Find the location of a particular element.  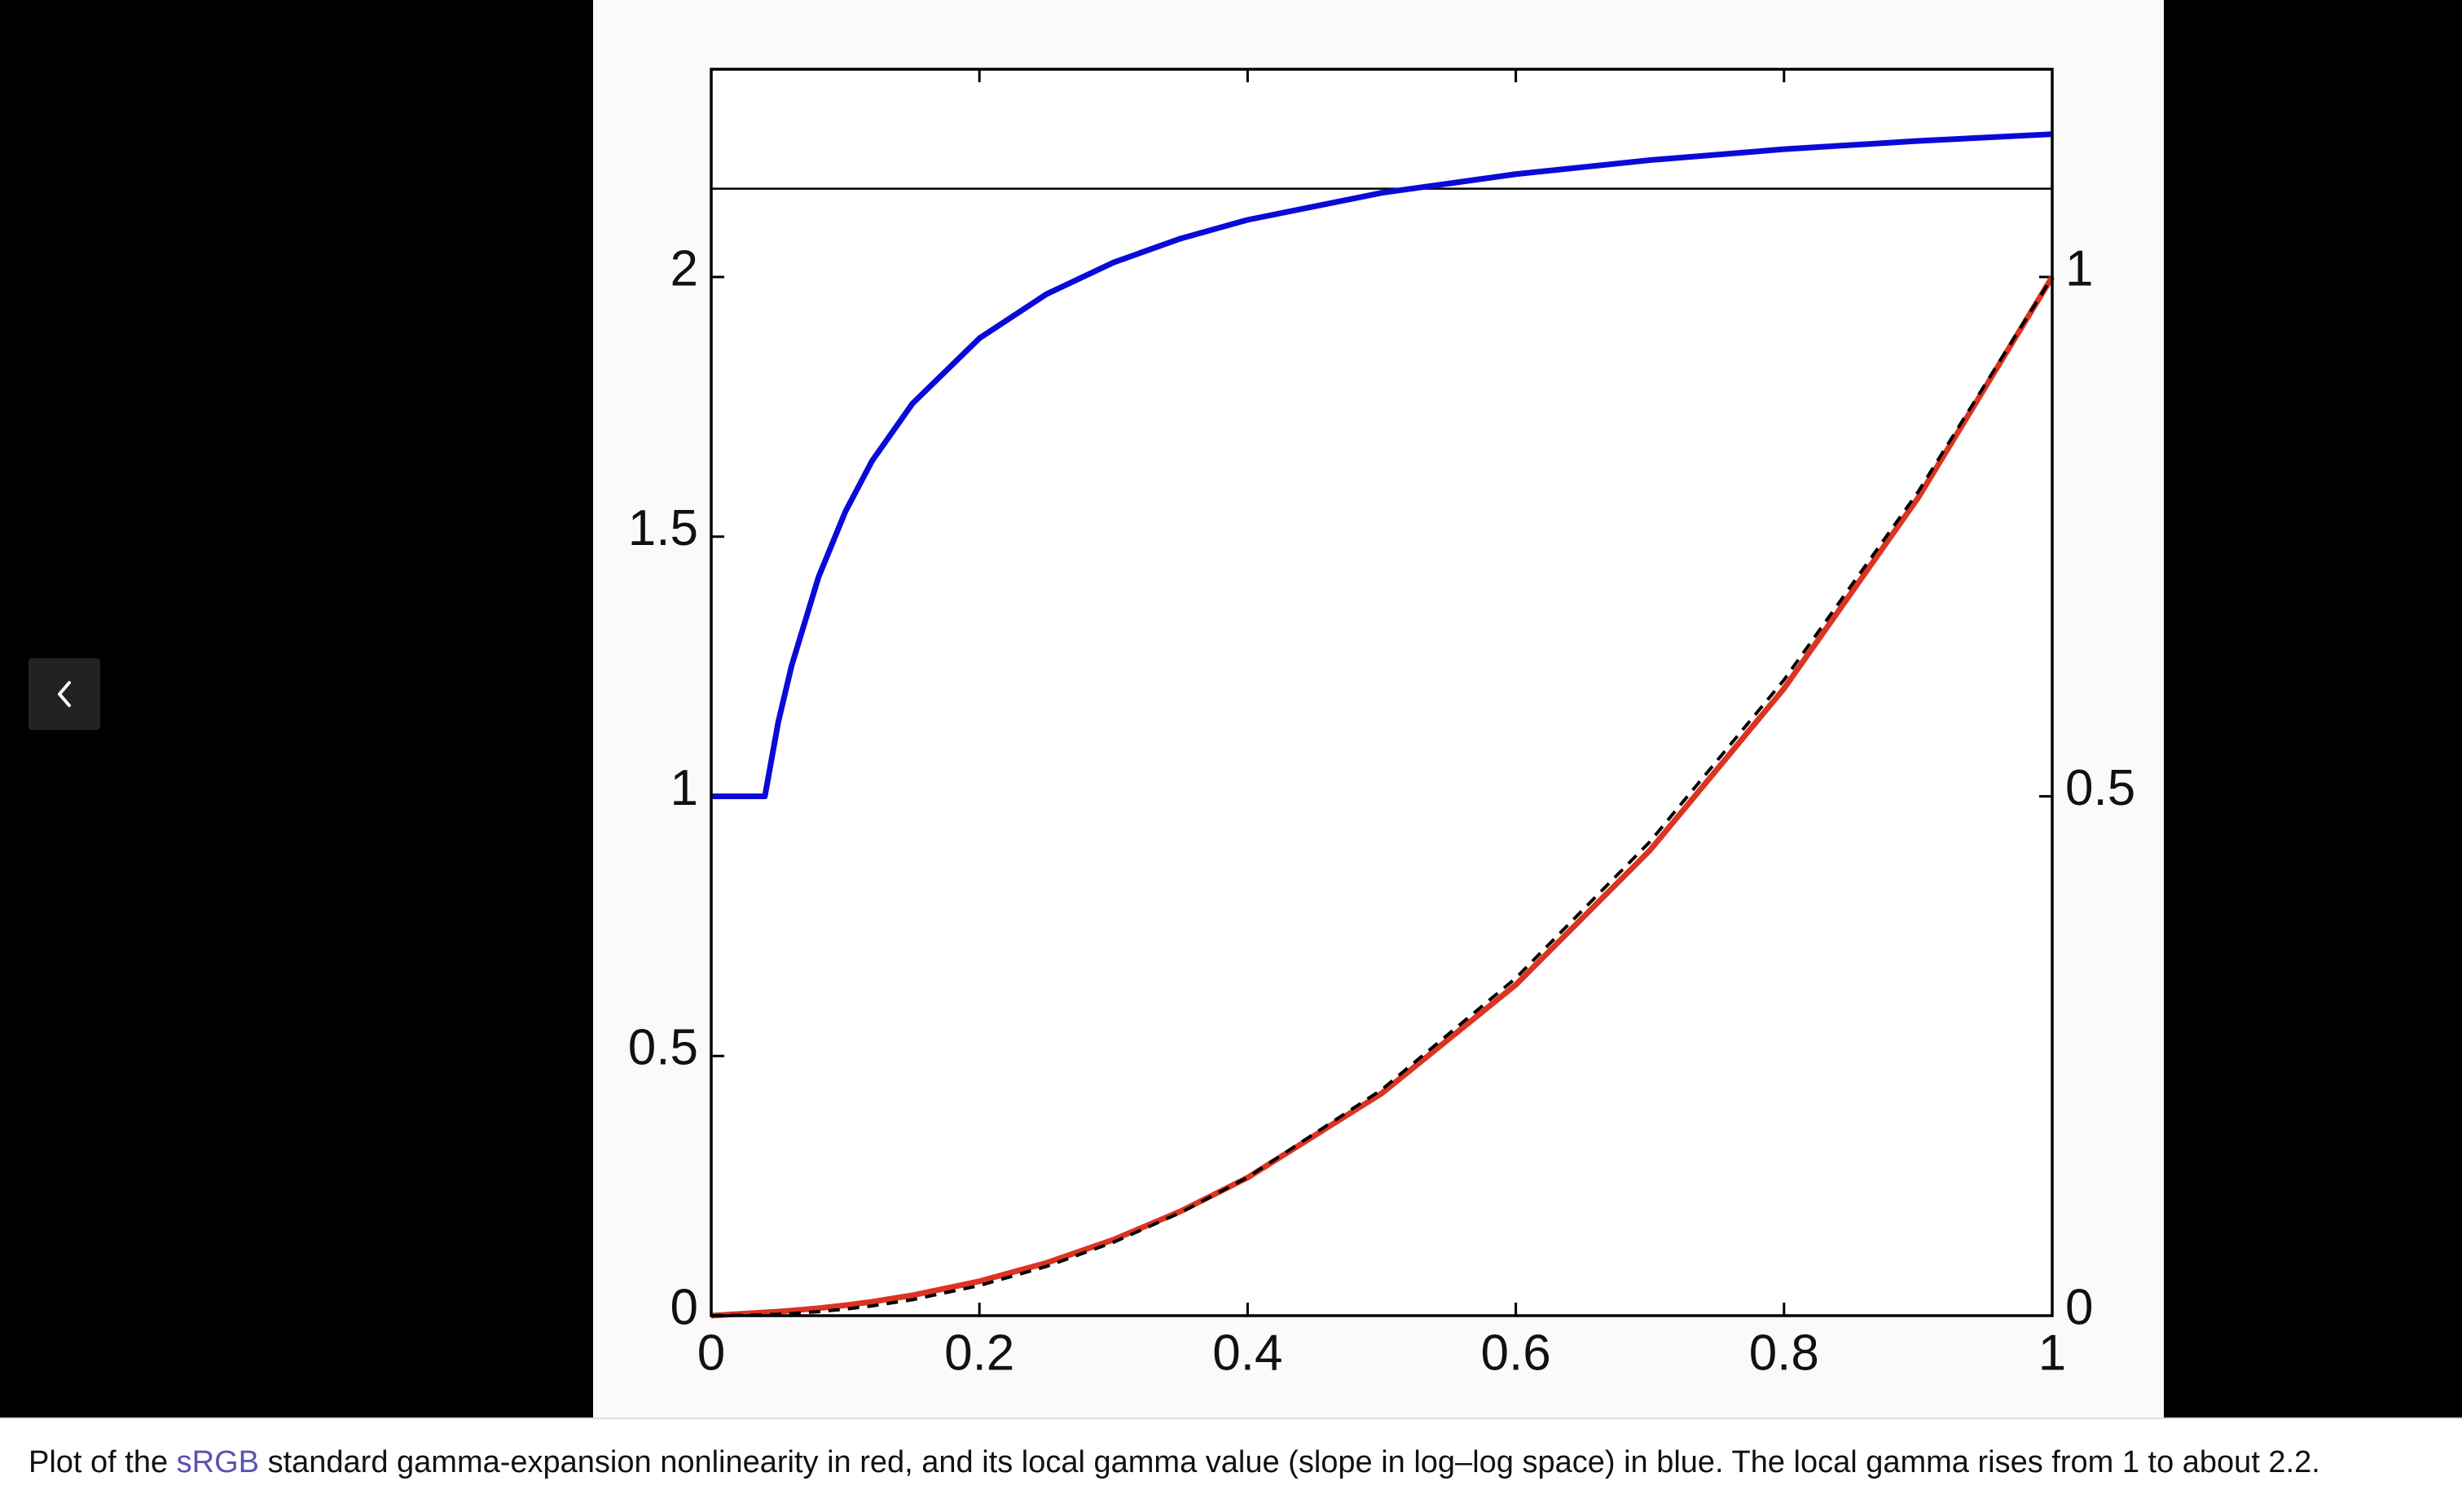

x-tick-label: 0.6 is located at coordinates (1515, 1353).